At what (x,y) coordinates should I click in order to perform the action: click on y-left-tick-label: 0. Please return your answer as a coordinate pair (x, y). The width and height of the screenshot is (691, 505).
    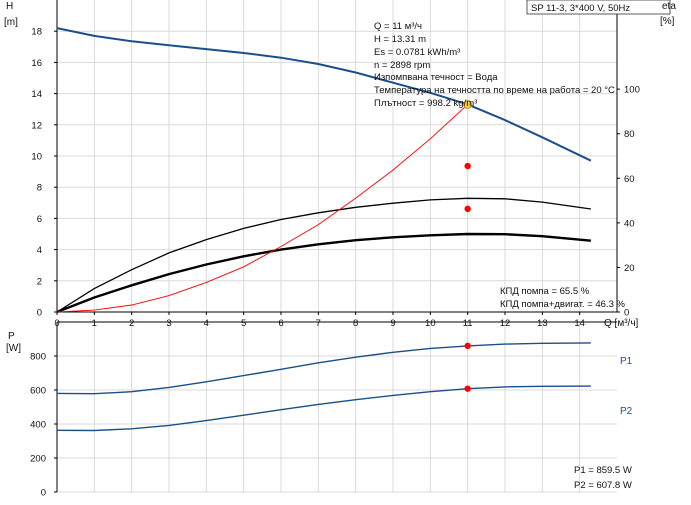
    Looking at the image, I should click on (39, 313).